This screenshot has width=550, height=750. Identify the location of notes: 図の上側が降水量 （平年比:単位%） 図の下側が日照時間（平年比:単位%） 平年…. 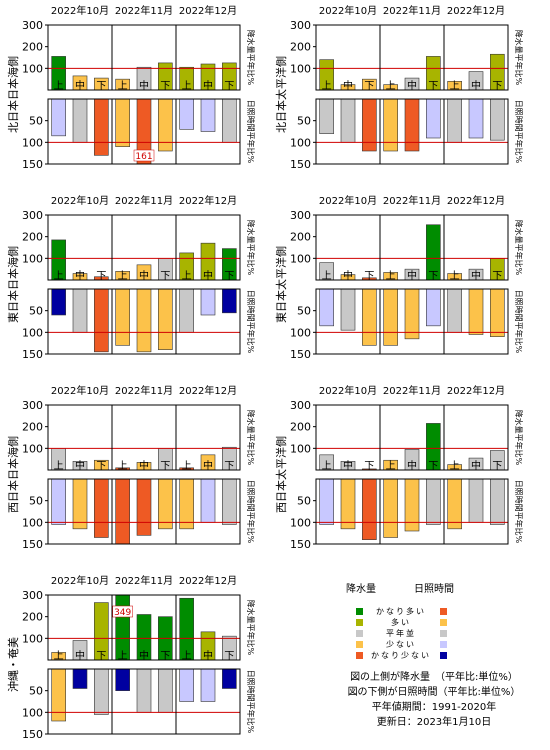
(434, 700).